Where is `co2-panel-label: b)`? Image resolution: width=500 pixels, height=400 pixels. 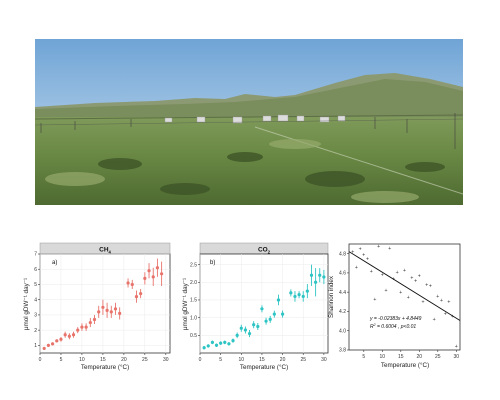 co2-panel-label: b) is located at coordinates (212, 263).